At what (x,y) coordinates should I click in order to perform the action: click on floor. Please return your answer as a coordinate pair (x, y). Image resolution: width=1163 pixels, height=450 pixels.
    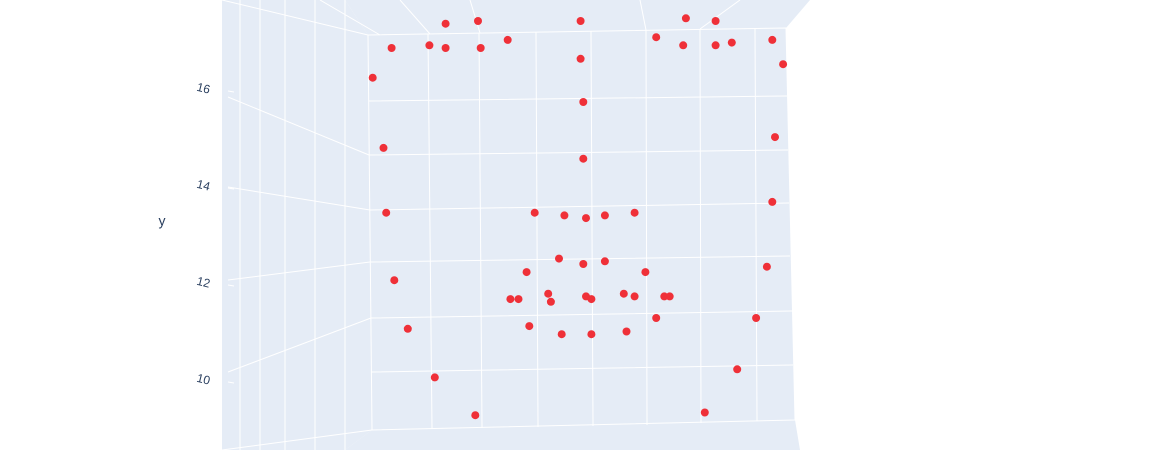
    Looking at the image, I should click on (572, 435).